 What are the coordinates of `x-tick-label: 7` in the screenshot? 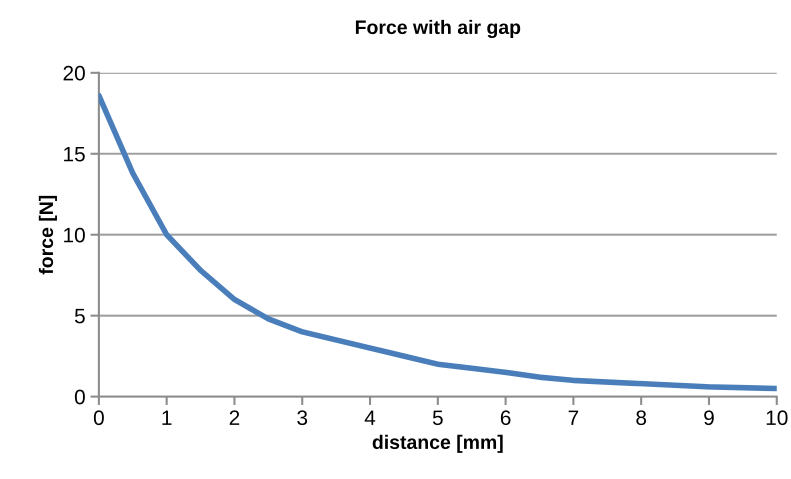 It's located at (573, 417).